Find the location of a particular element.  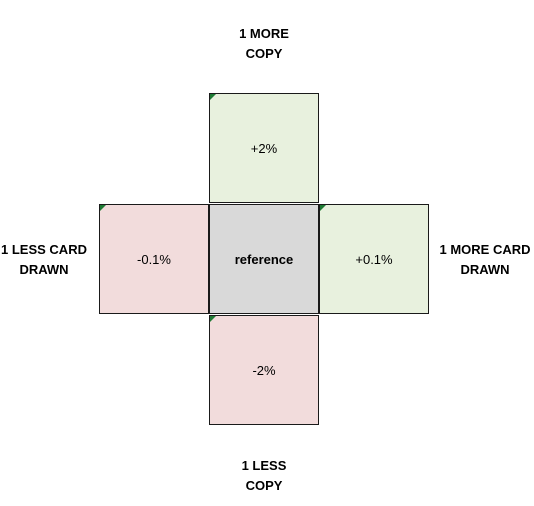

cell-value: +2% is located at coordinates (264, 148).